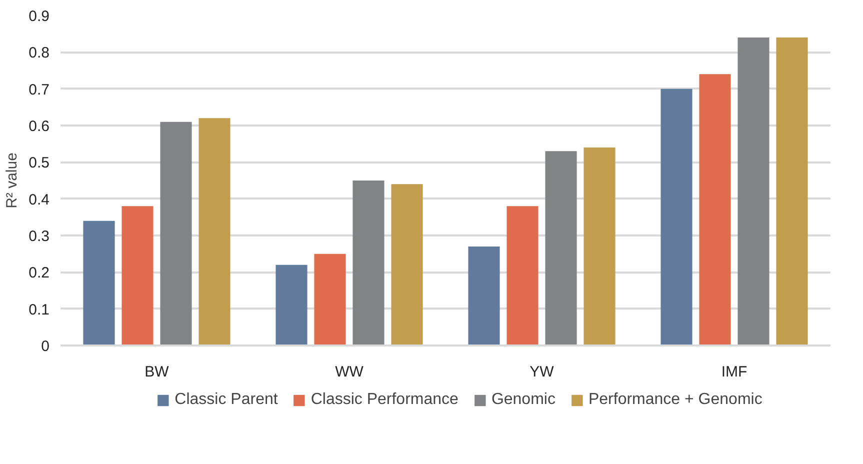 This screenshot has width=863, height=464. What do you see at coordinates (45, 346) in the screenshot?
I see `y-tick-label: 0` at bounding box center [45, 346].